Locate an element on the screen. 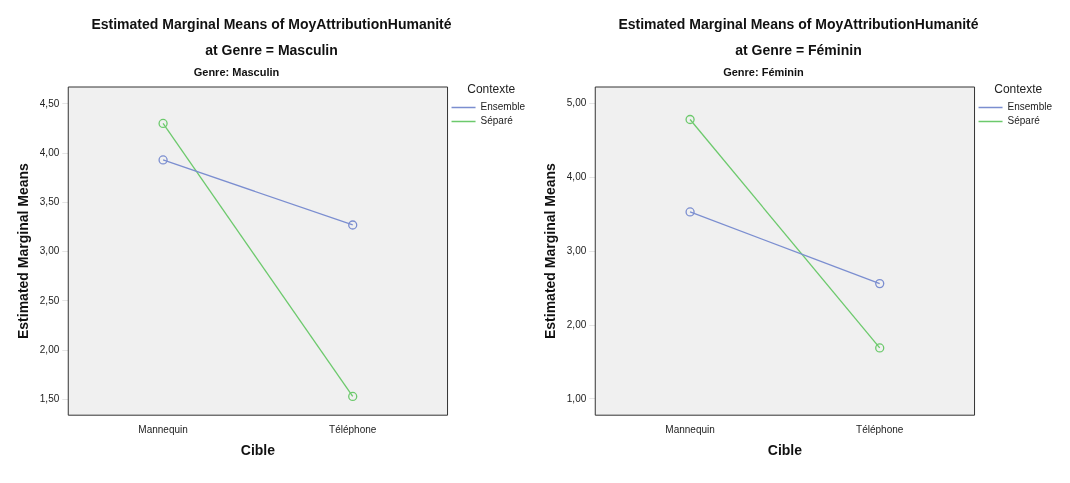  text: Genre: Masculin is located at coordinates (236, 72).